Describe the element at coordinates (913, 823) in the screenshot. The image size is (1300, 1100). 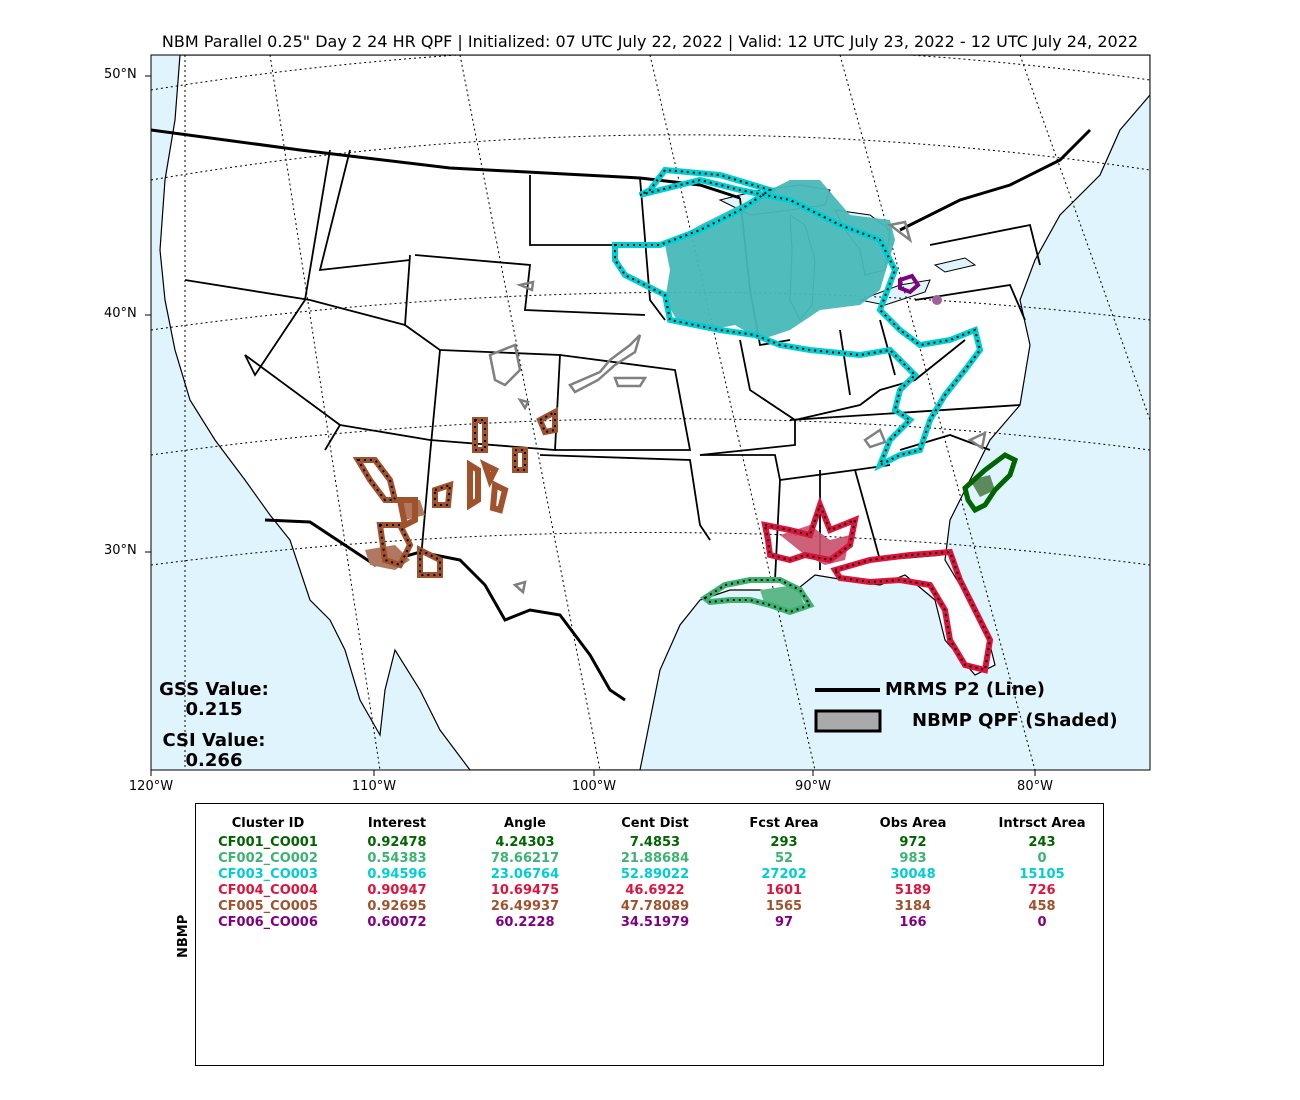
I see `table-header-obs-area: Obs Area` at that location.